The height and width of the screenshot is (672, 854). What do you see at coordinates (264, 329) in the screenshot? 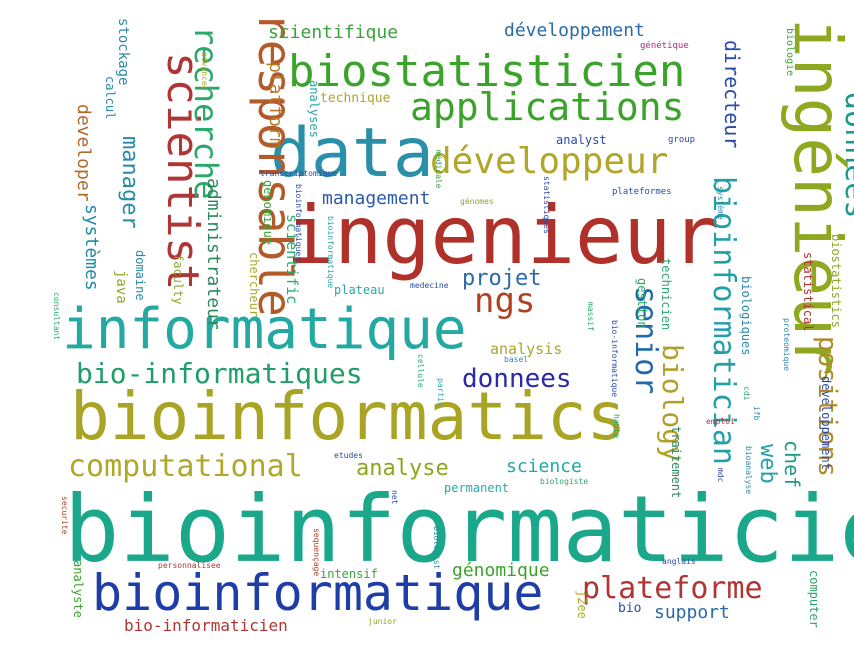
I see `word-informatique: informatique` at bounding box center [264, 329].